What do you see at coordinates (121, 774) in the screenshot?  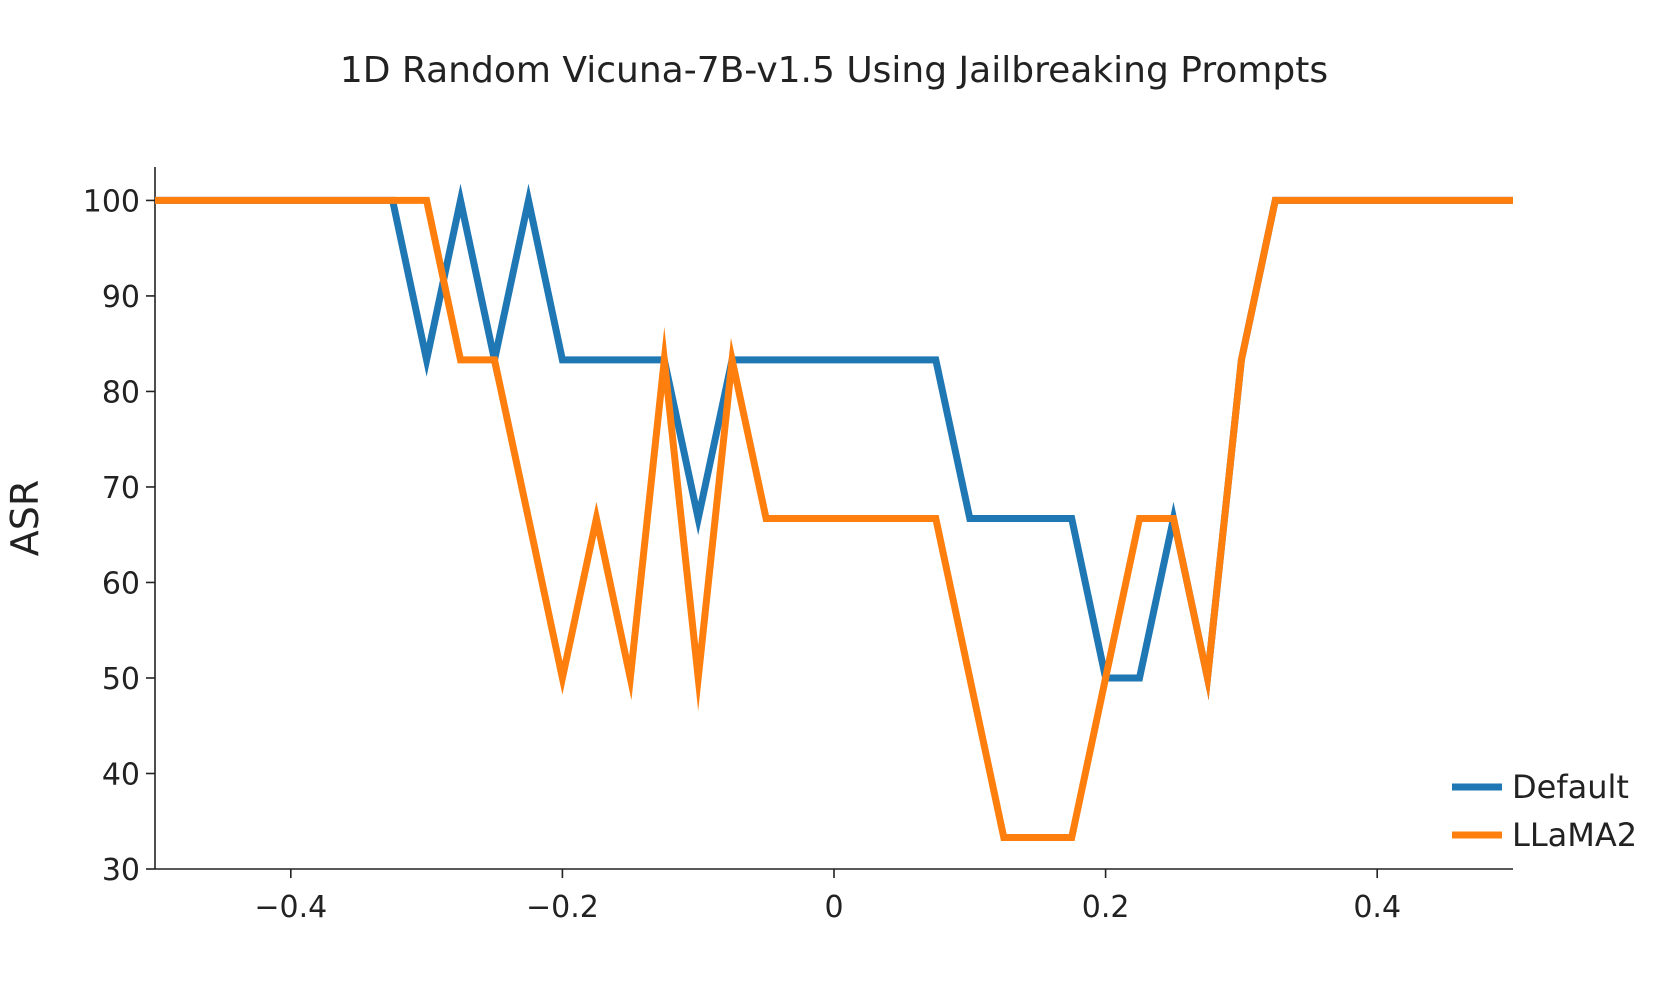 I see `y-tick-label: 40` at bounding box center [121, 774].